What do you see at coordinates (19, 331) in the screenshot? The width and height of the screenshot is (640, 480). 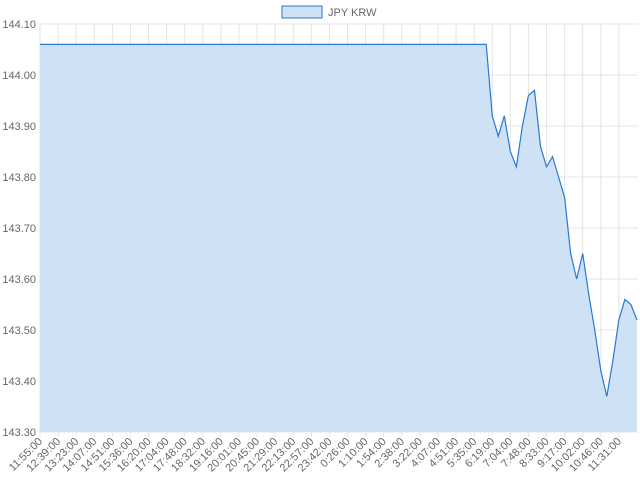 I see `y-tick-label: 143.50` at bounding box center [19, 331].